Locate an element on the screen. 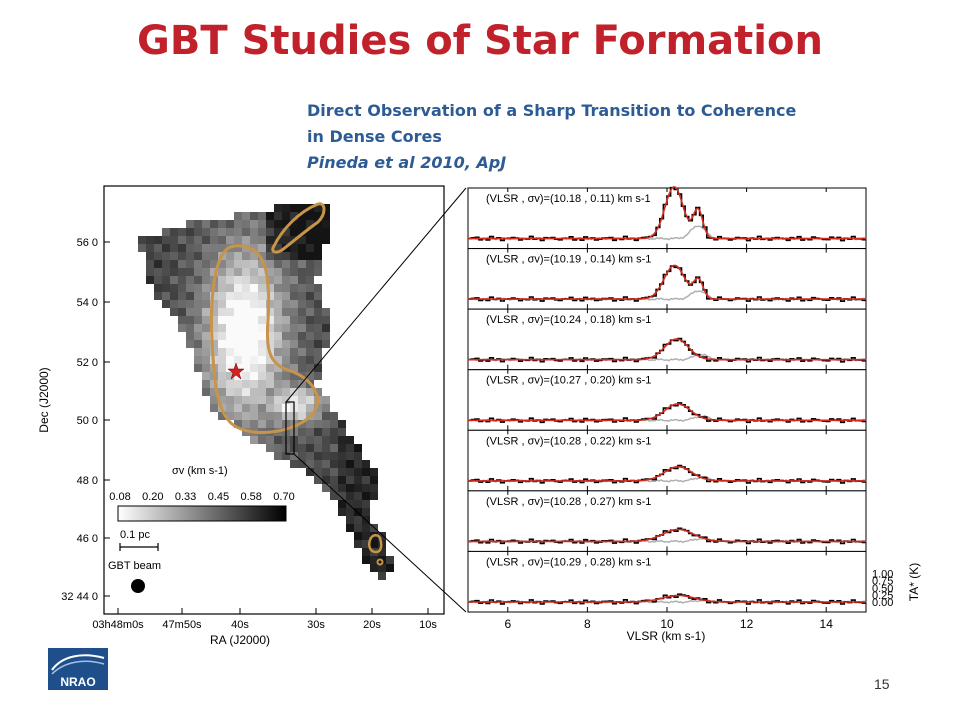 The height and width of the screenshot is (720, 960). spectra-x-tick-label: 12 is located at coordinates (747, 624).